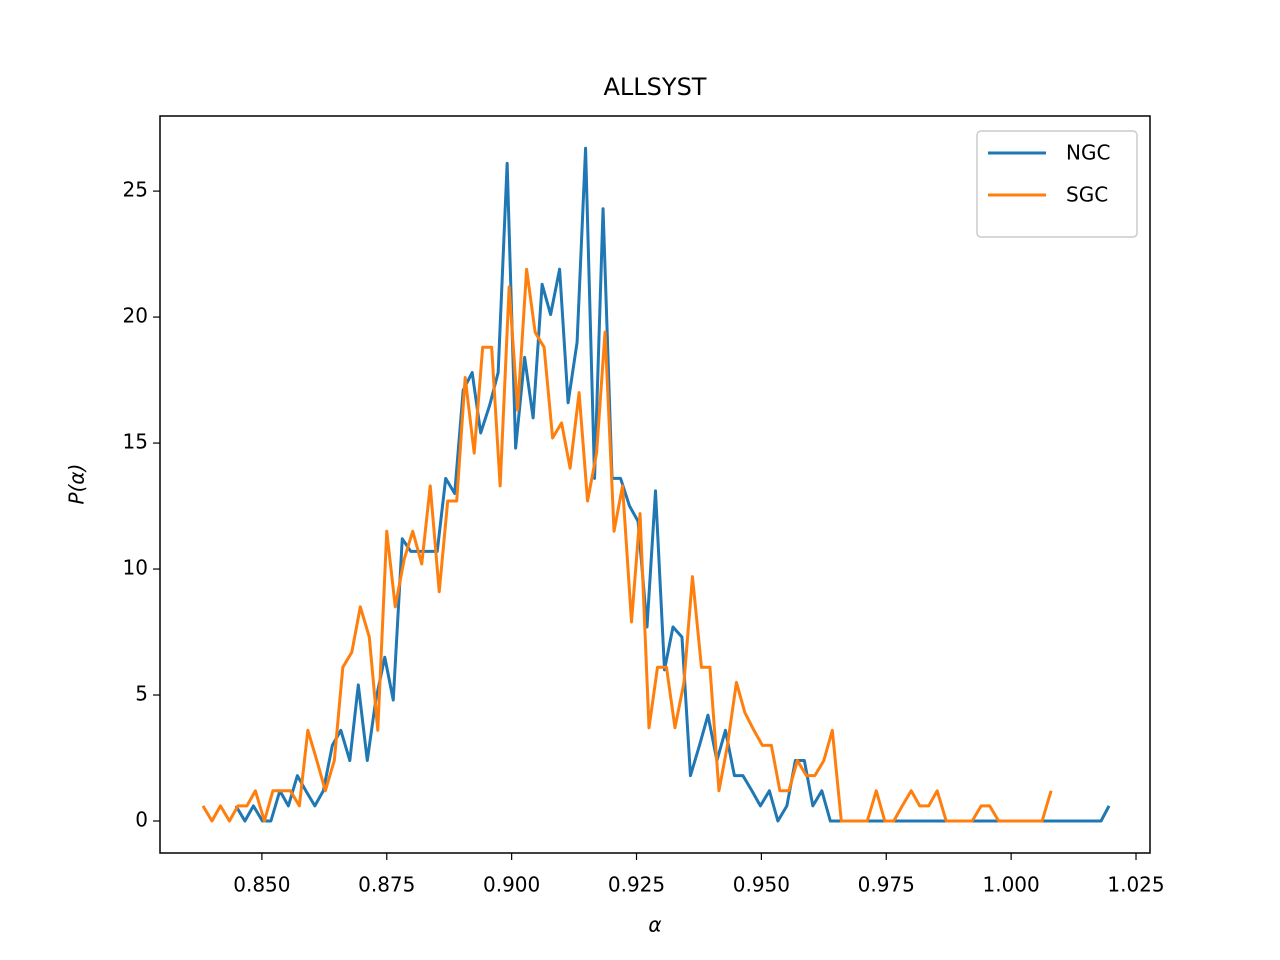 The height and width of the screenshot is (960, 1280). What do you see at coordinates (141, 694) in the screenshot?
I see `y-tick-label: 5` at bounding box center [141, 694].